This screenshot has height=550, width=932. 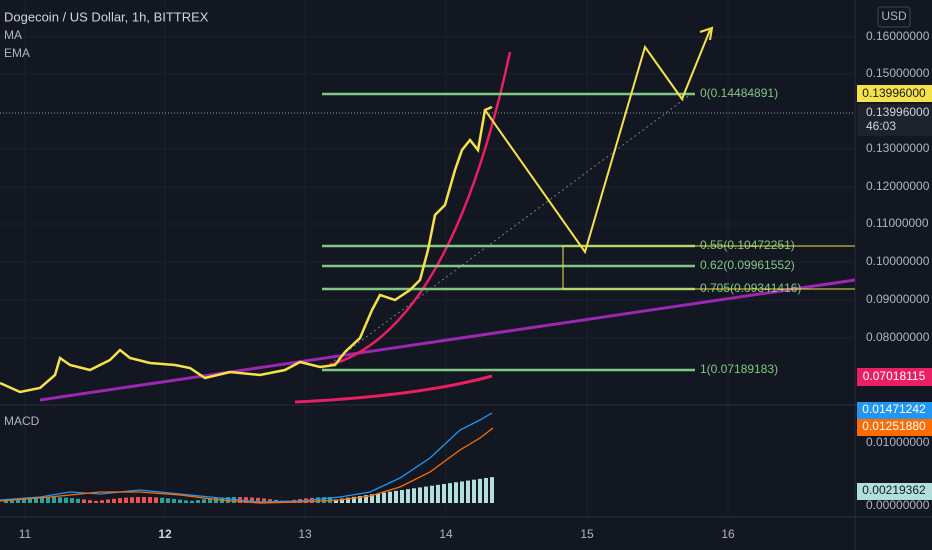 What do you see at coordinates (898, 442) in the screenshot?
I see `macd-tick: 0.01000000` at bounding box center [898, 442].